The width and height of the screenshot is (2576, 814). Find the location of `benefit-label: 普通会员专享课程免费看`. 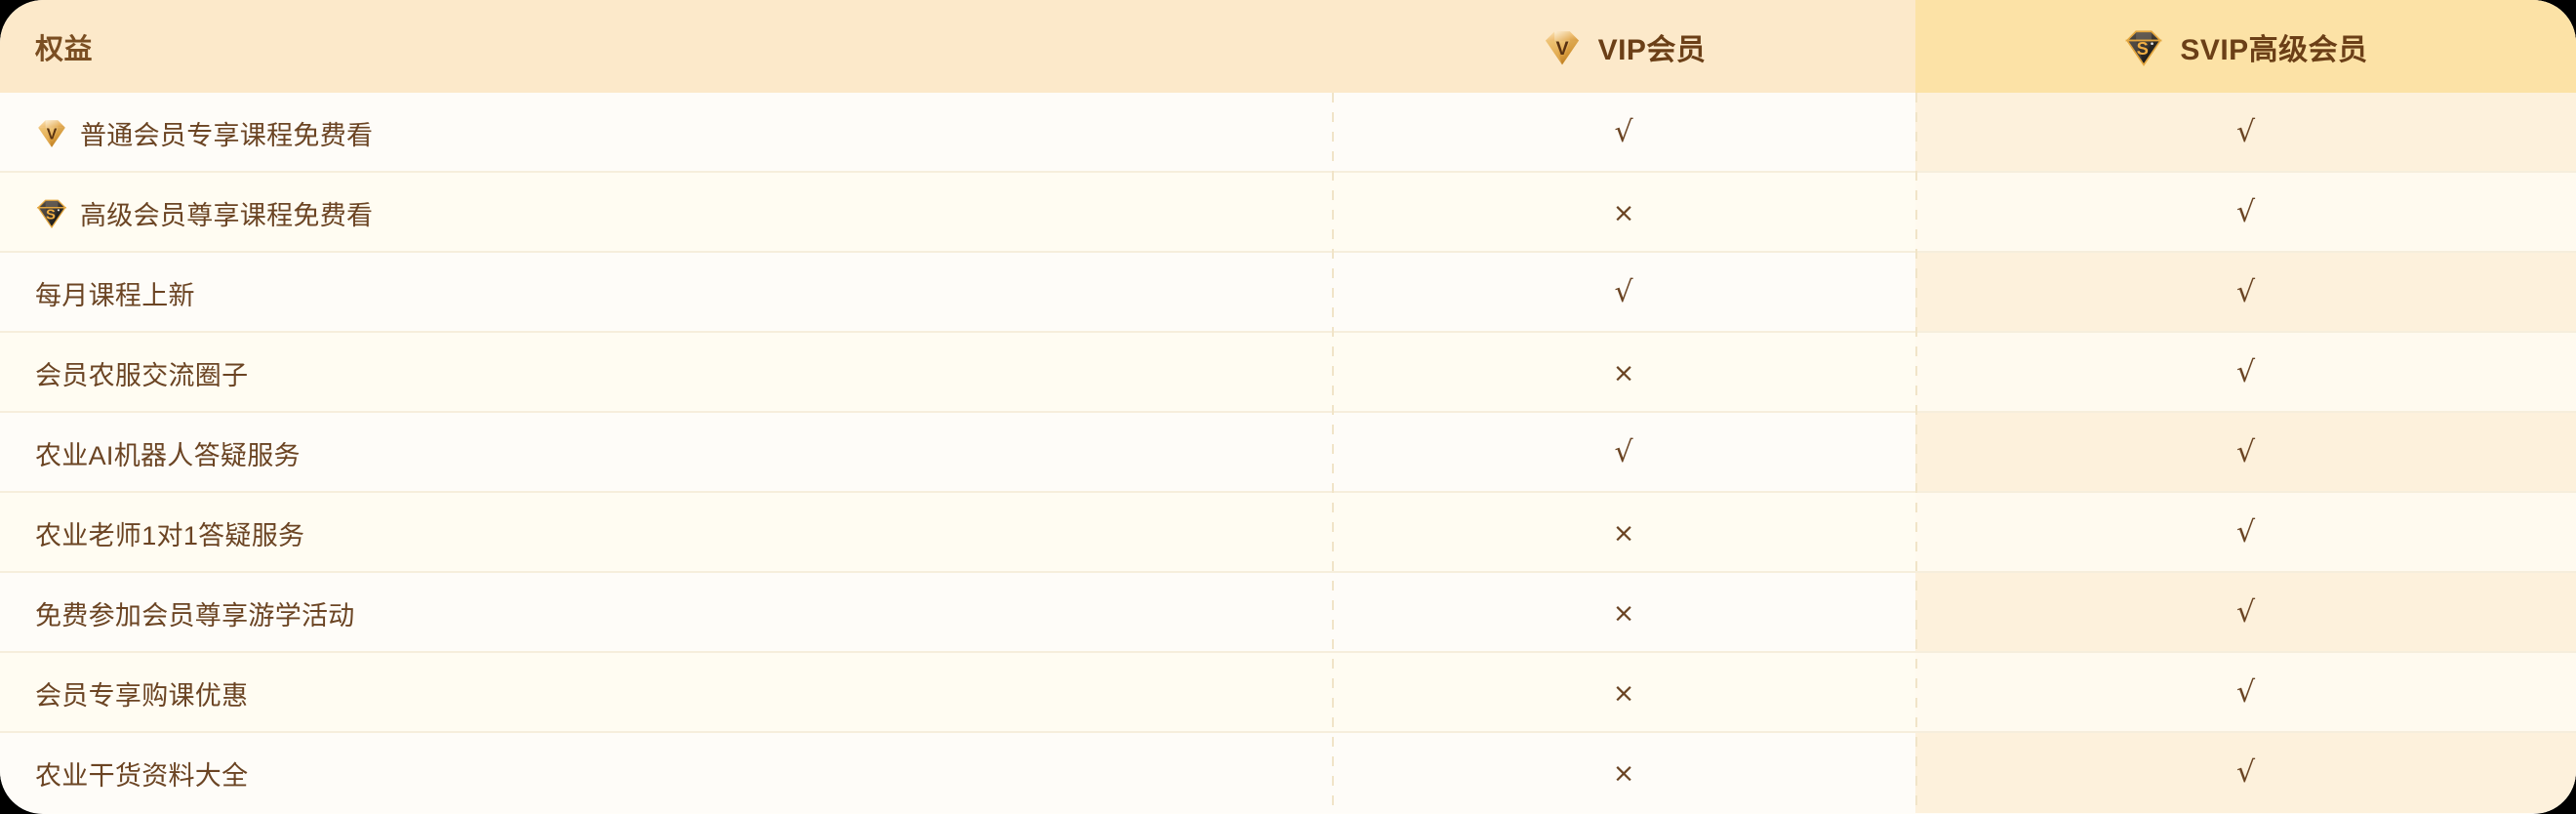

benefit-label: 普通会员专享课程免费看 is located at coordinates (227, 135).